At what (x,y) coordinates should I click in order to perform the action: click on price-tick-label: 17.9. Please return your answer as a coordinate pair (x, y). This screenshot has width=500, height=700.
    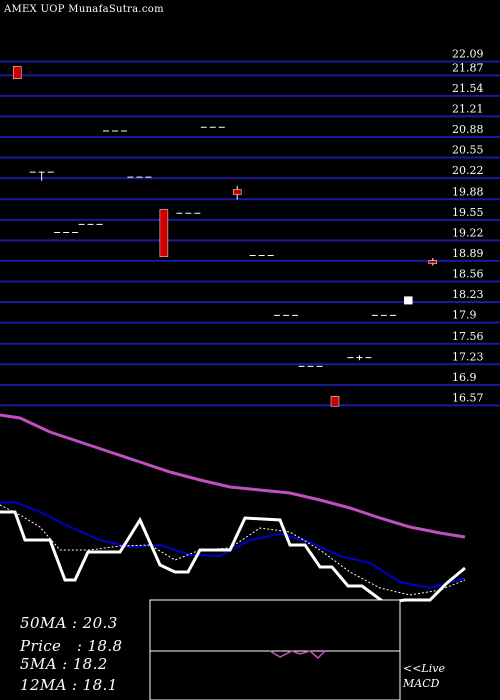
    Looking at the image, I should click on (464, 315).